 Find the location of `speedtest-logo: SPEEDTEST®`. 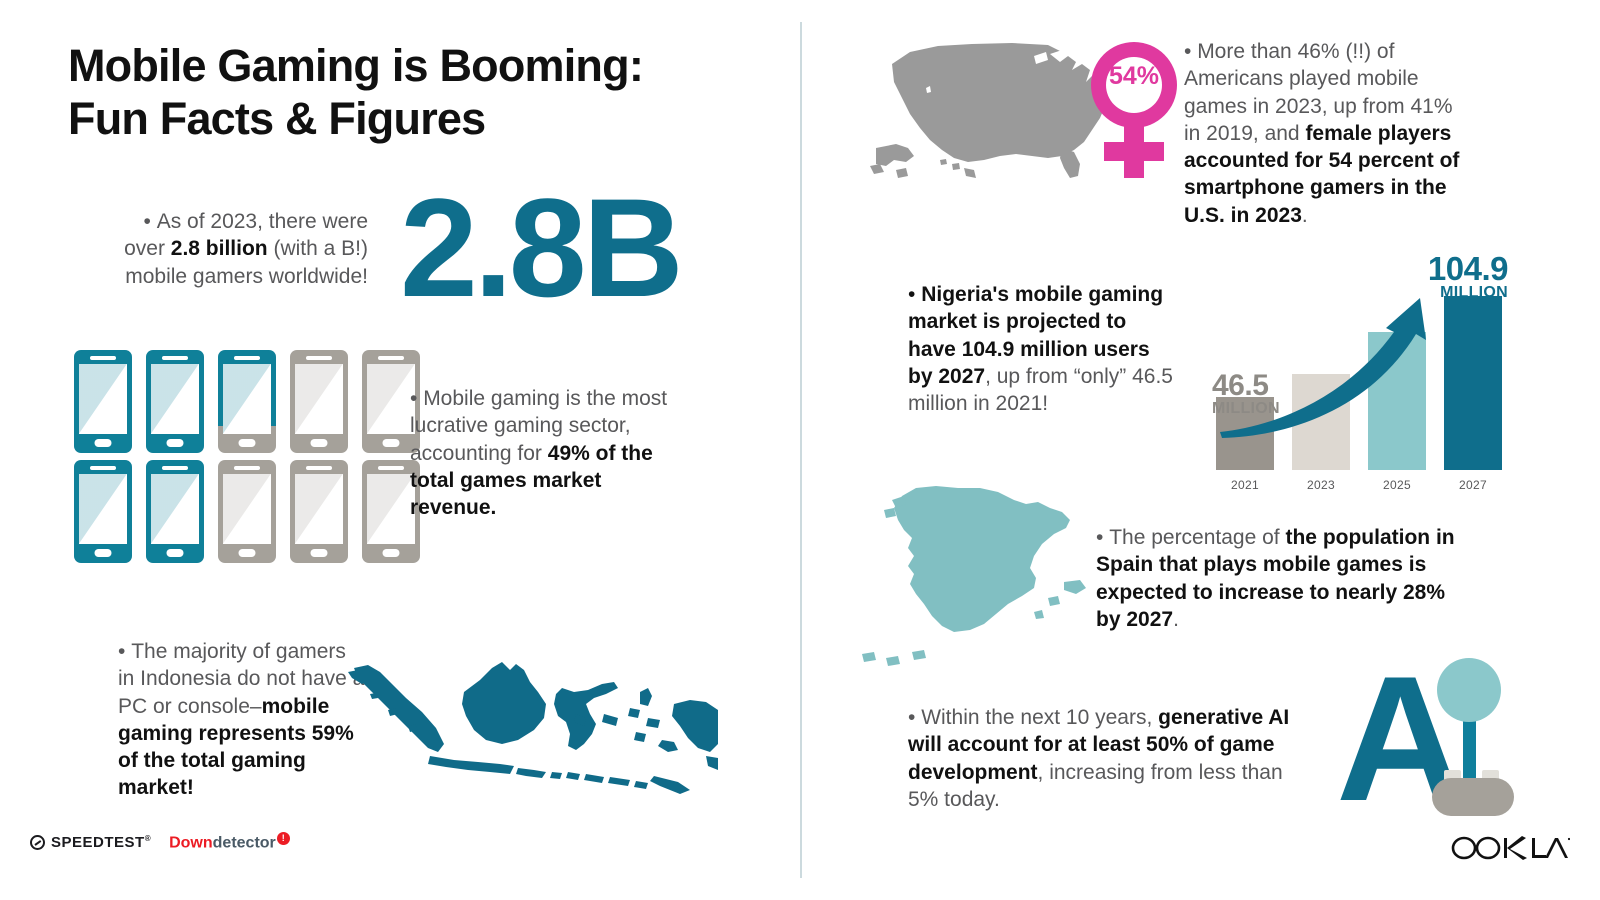

speedtest-logo: SPEEDTEST® is located at coordinates (90, 842).